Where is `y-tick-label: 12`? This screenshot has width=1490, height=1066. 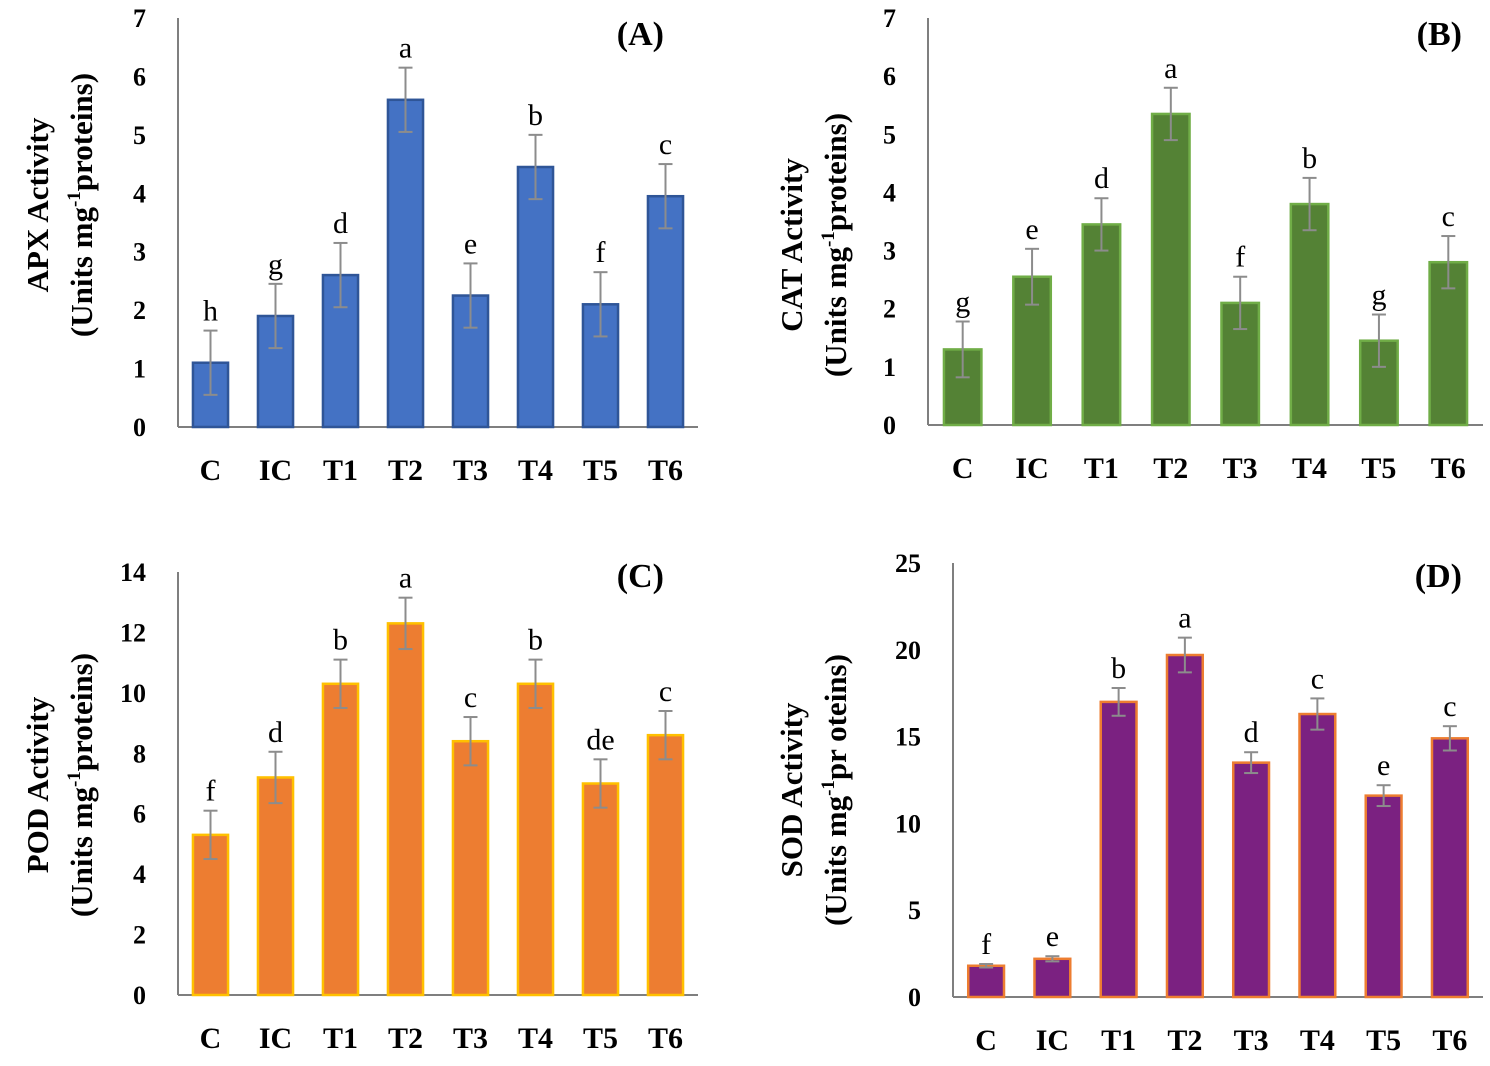
y-tick-label: 12 is located at coordinates (133, 632).